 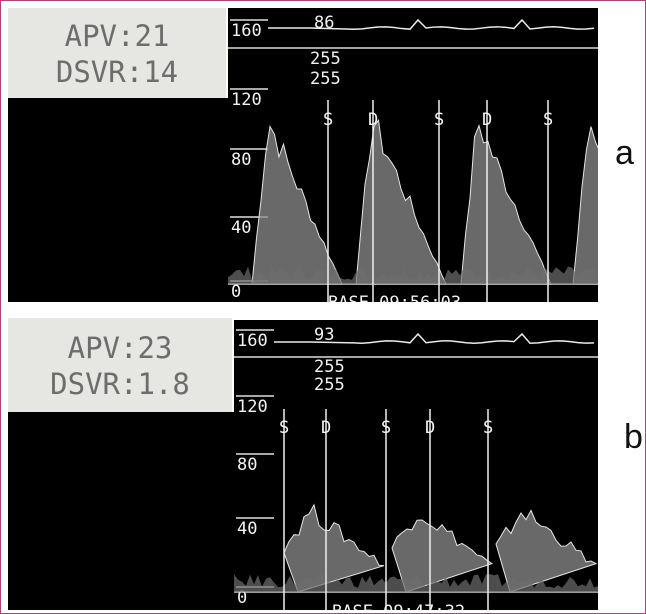 I want to click on velocity-info-box-b: APV:23 DSVR:1.8, so click(x=120, y=365).